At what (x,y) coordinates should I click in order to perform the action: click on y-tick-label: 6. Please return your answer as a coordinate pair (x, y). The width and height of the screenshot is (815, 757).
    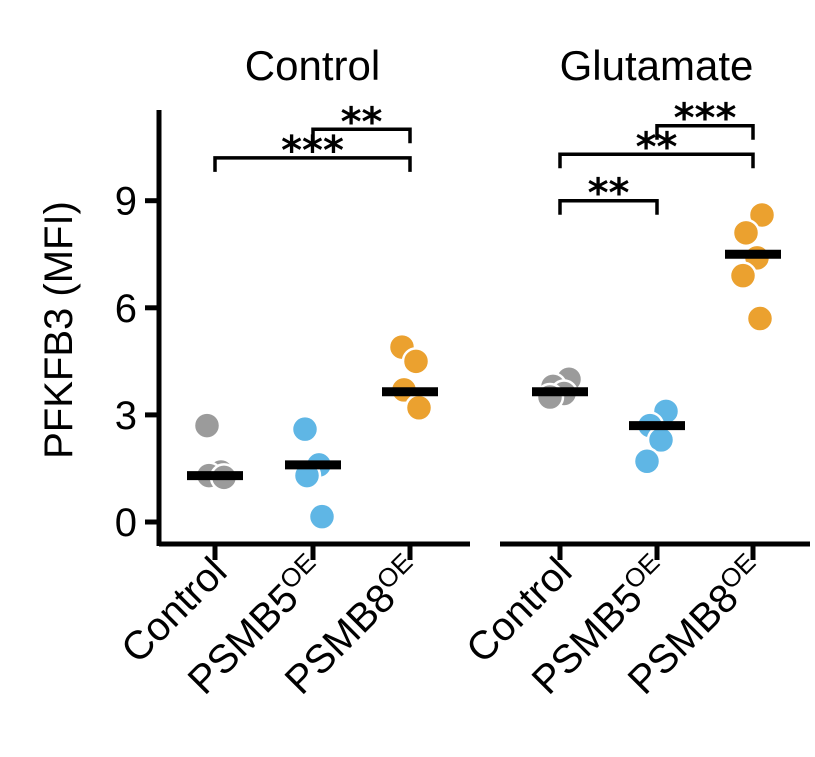
    Looking at the image, I should click on (126, 309).